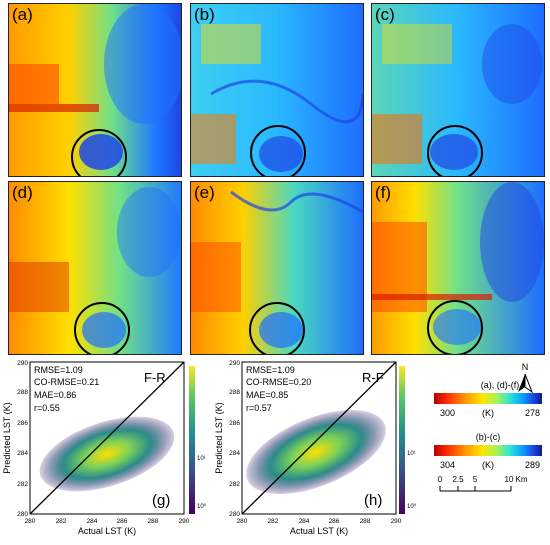 The height and width of the screenshot is (545, 550). What do you see at coordinates (532, 413) in the screenshot?
I see `colorbar-1-max: 278` at bounding box center [532, 413].